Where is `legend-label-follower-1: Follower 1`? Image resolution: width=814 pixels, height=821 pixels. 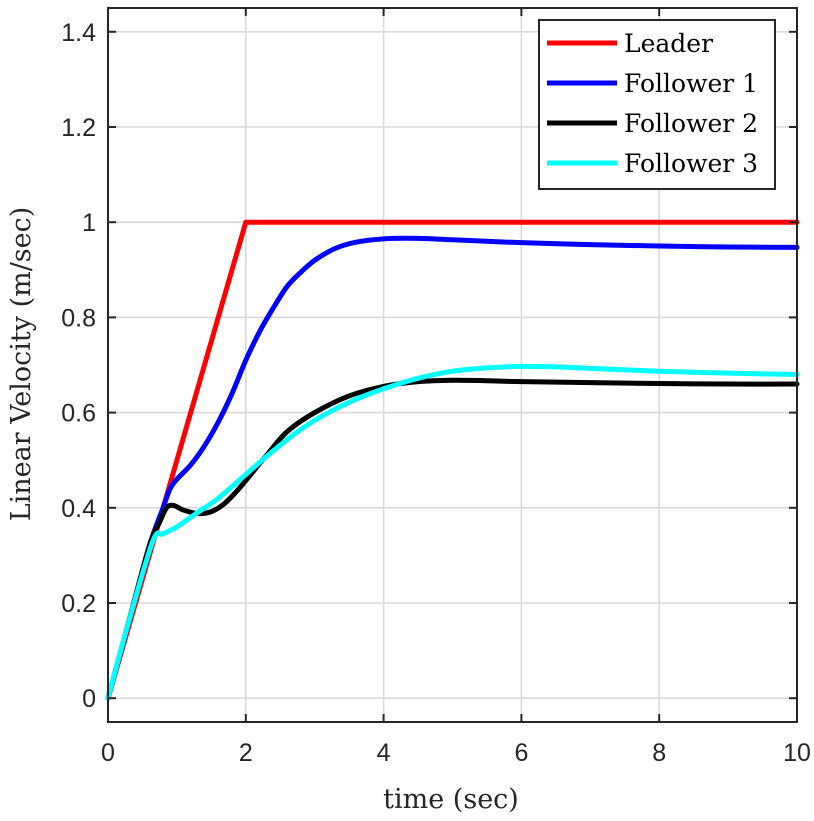 legend-label-follower-1: Follower 1 is located at coordinates (691, 83).